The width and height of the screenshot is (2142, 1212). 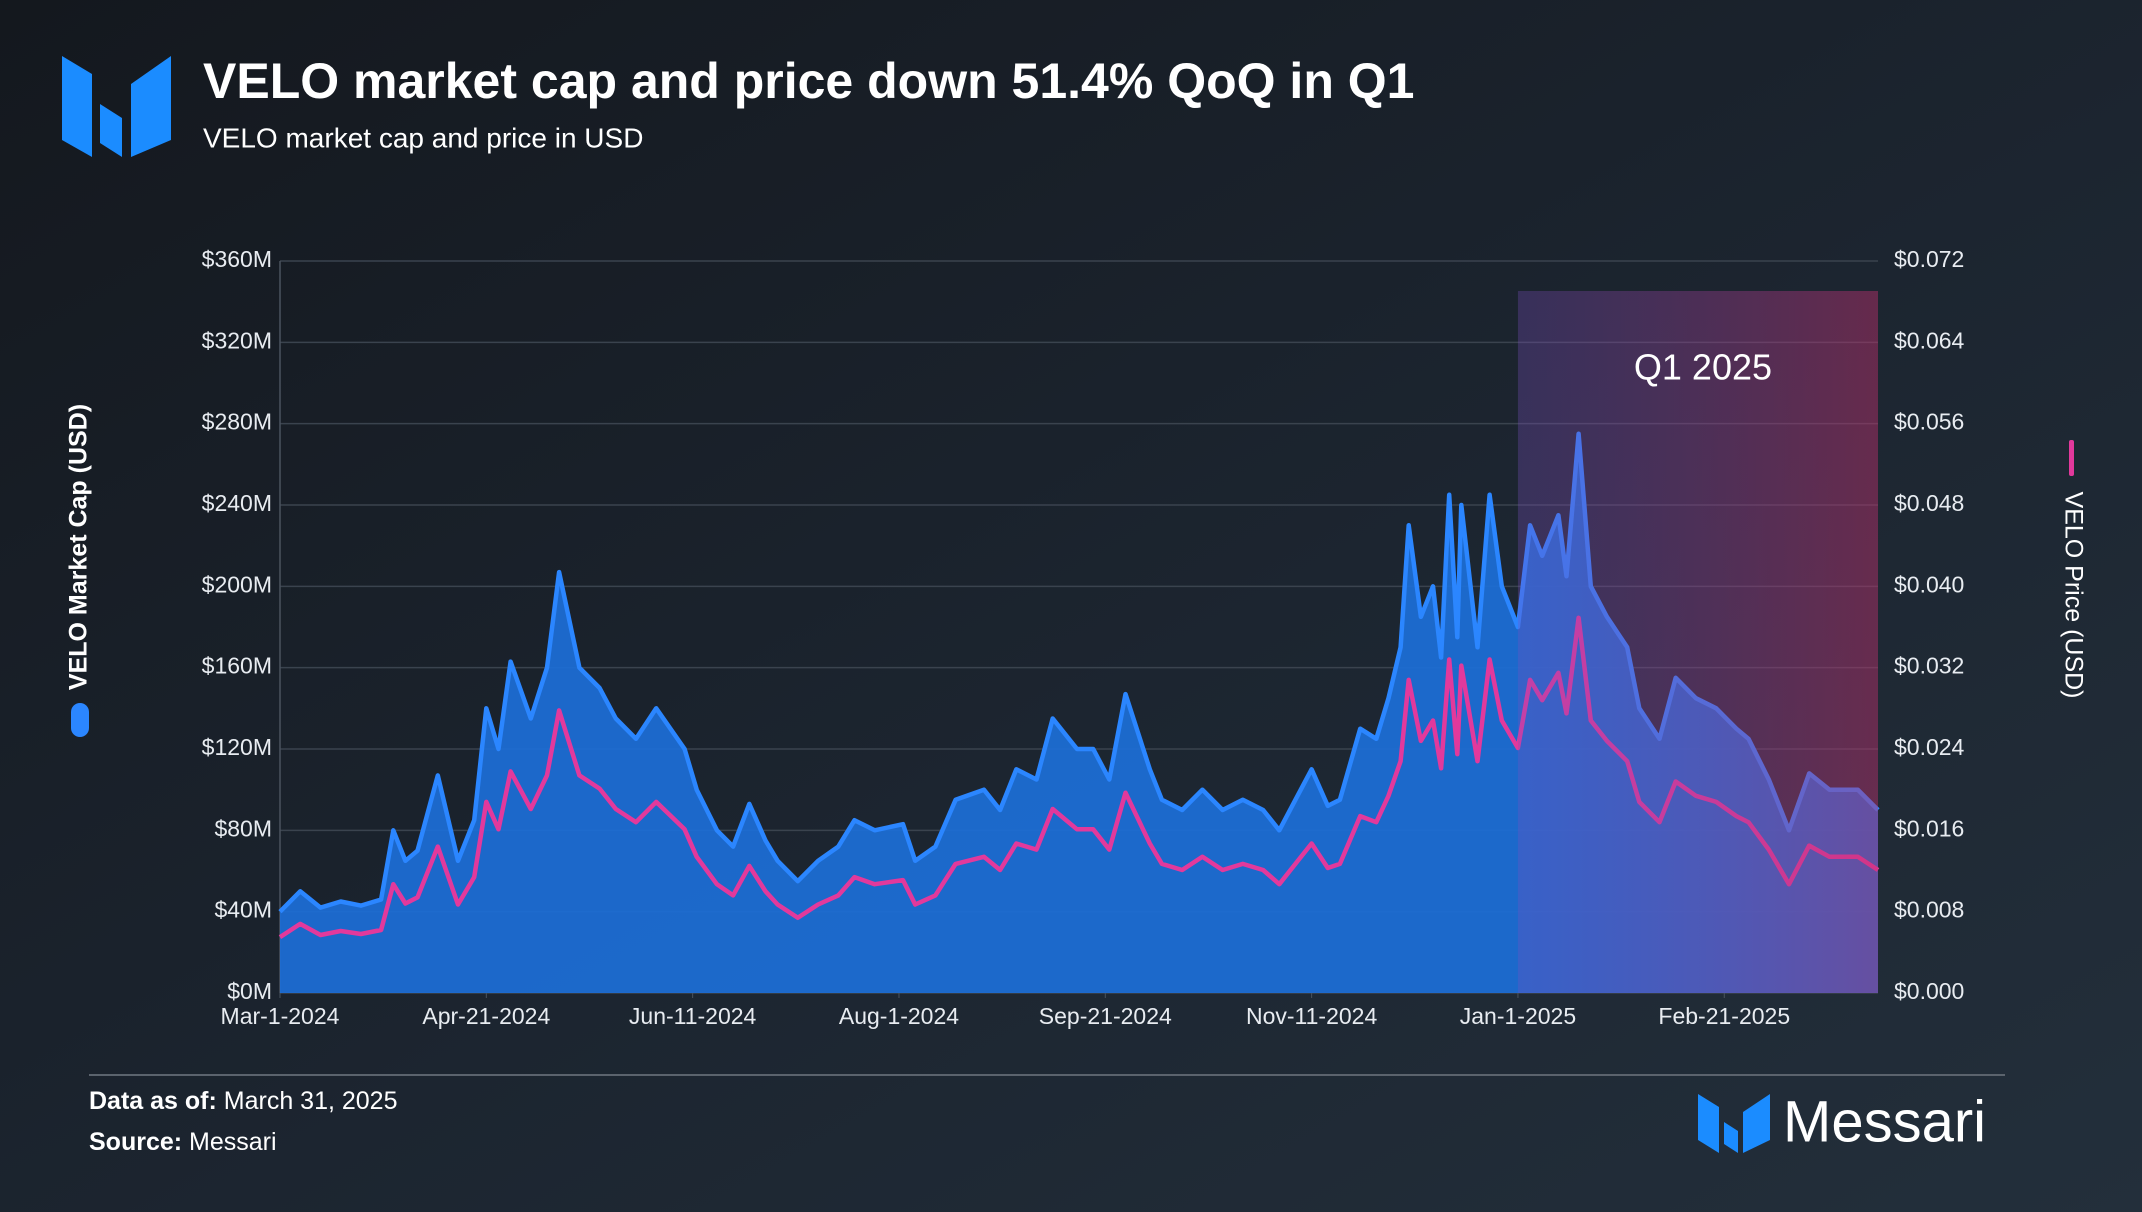 What do you see at coordinates (1929, 259) in the screenshot?
I see `y2-tick-label: $0.072` at bounding box center [1929, 259].